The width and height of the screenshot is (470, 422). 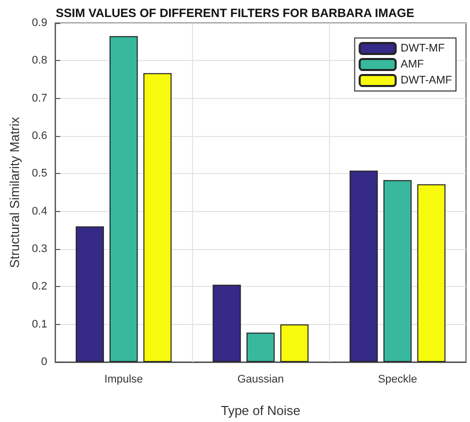 What do you see at coordinates (260, 410) in the screenshot?
I see `x-axis-title: Type of Noise` at bounding box center [260, 410].